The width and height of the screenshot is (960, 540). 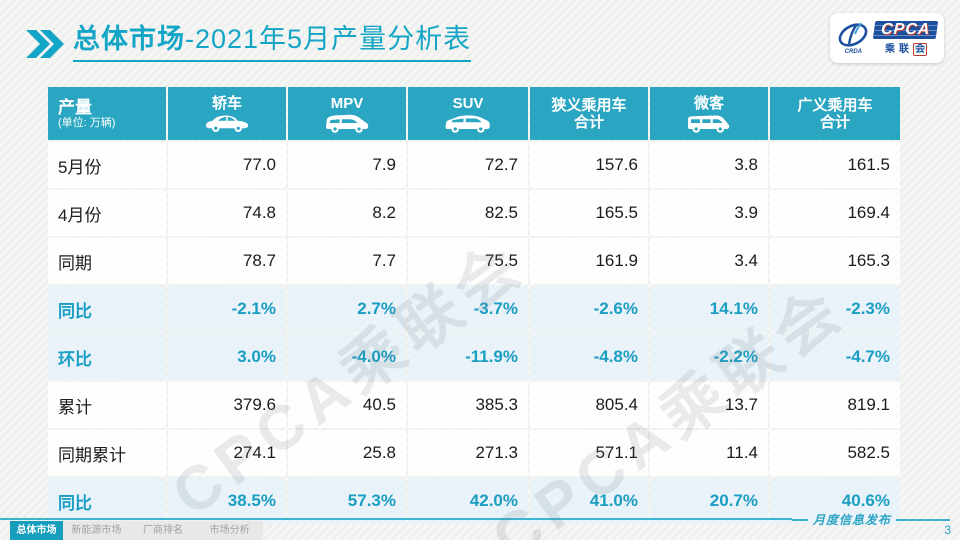 I want to click on sedan-icon, so click(x=227, y=123).